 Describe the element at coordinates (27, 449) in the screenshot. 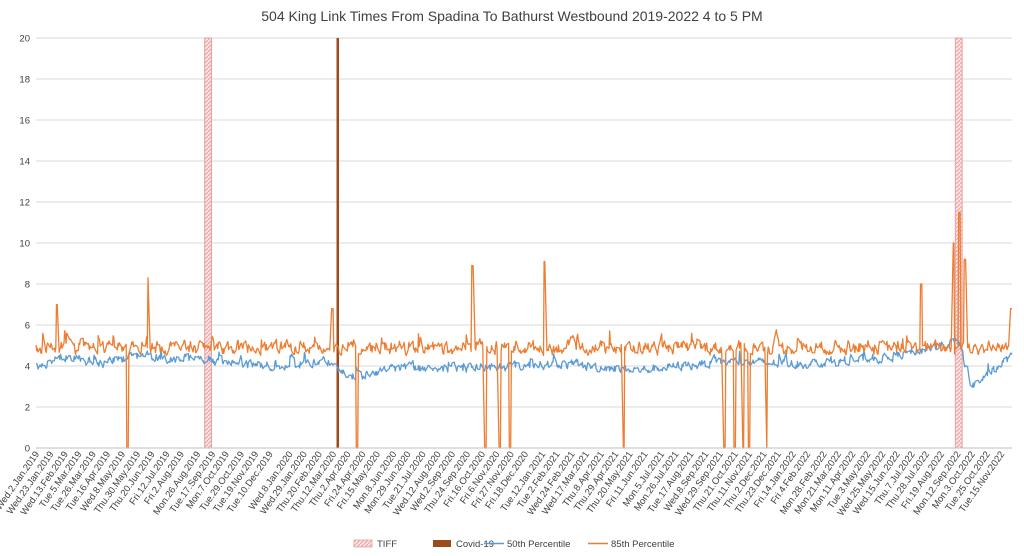

I see `y-tick-label: 0` at that location.